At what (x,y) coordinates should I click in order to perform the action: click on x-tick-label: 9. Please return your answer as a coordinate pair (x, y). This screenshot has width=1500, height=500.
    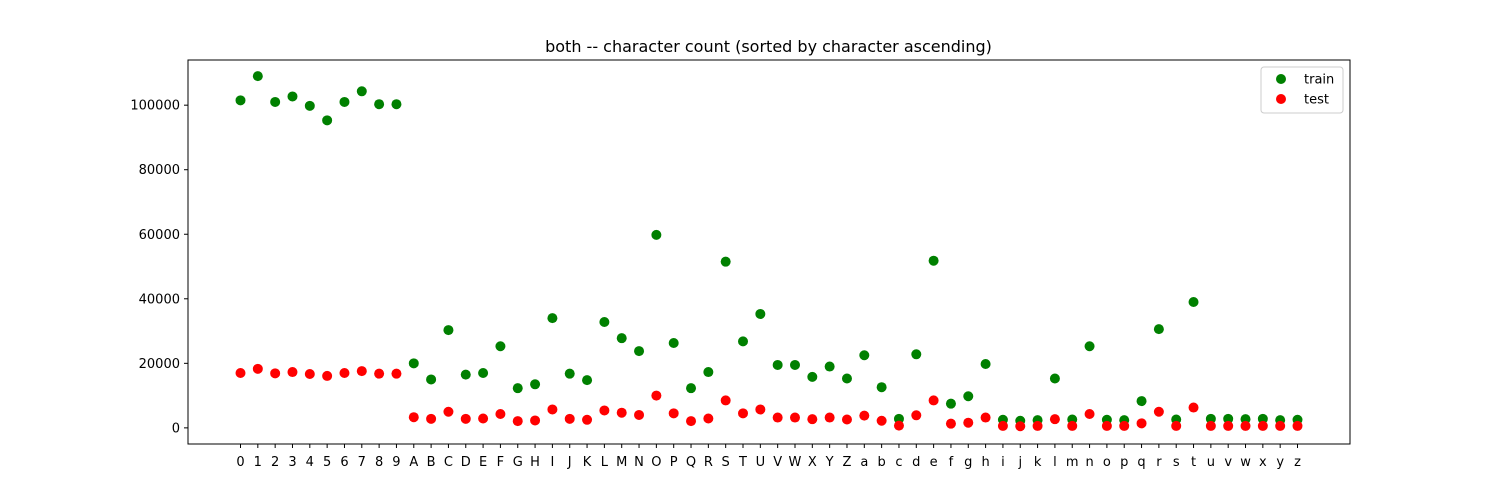
    Looking at the image, I should click on (396, 462).